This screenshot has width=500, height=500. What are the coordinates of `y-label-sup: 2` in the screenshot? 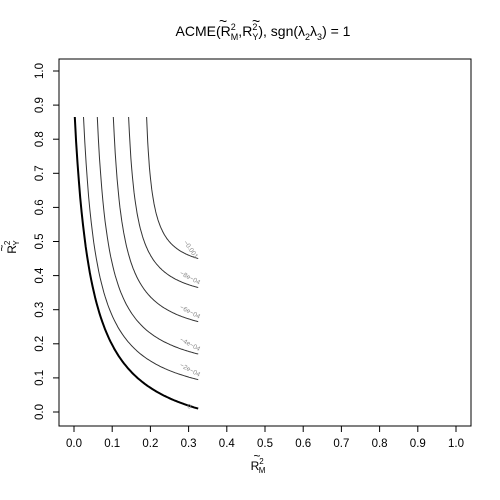 It's located at (7, 242).